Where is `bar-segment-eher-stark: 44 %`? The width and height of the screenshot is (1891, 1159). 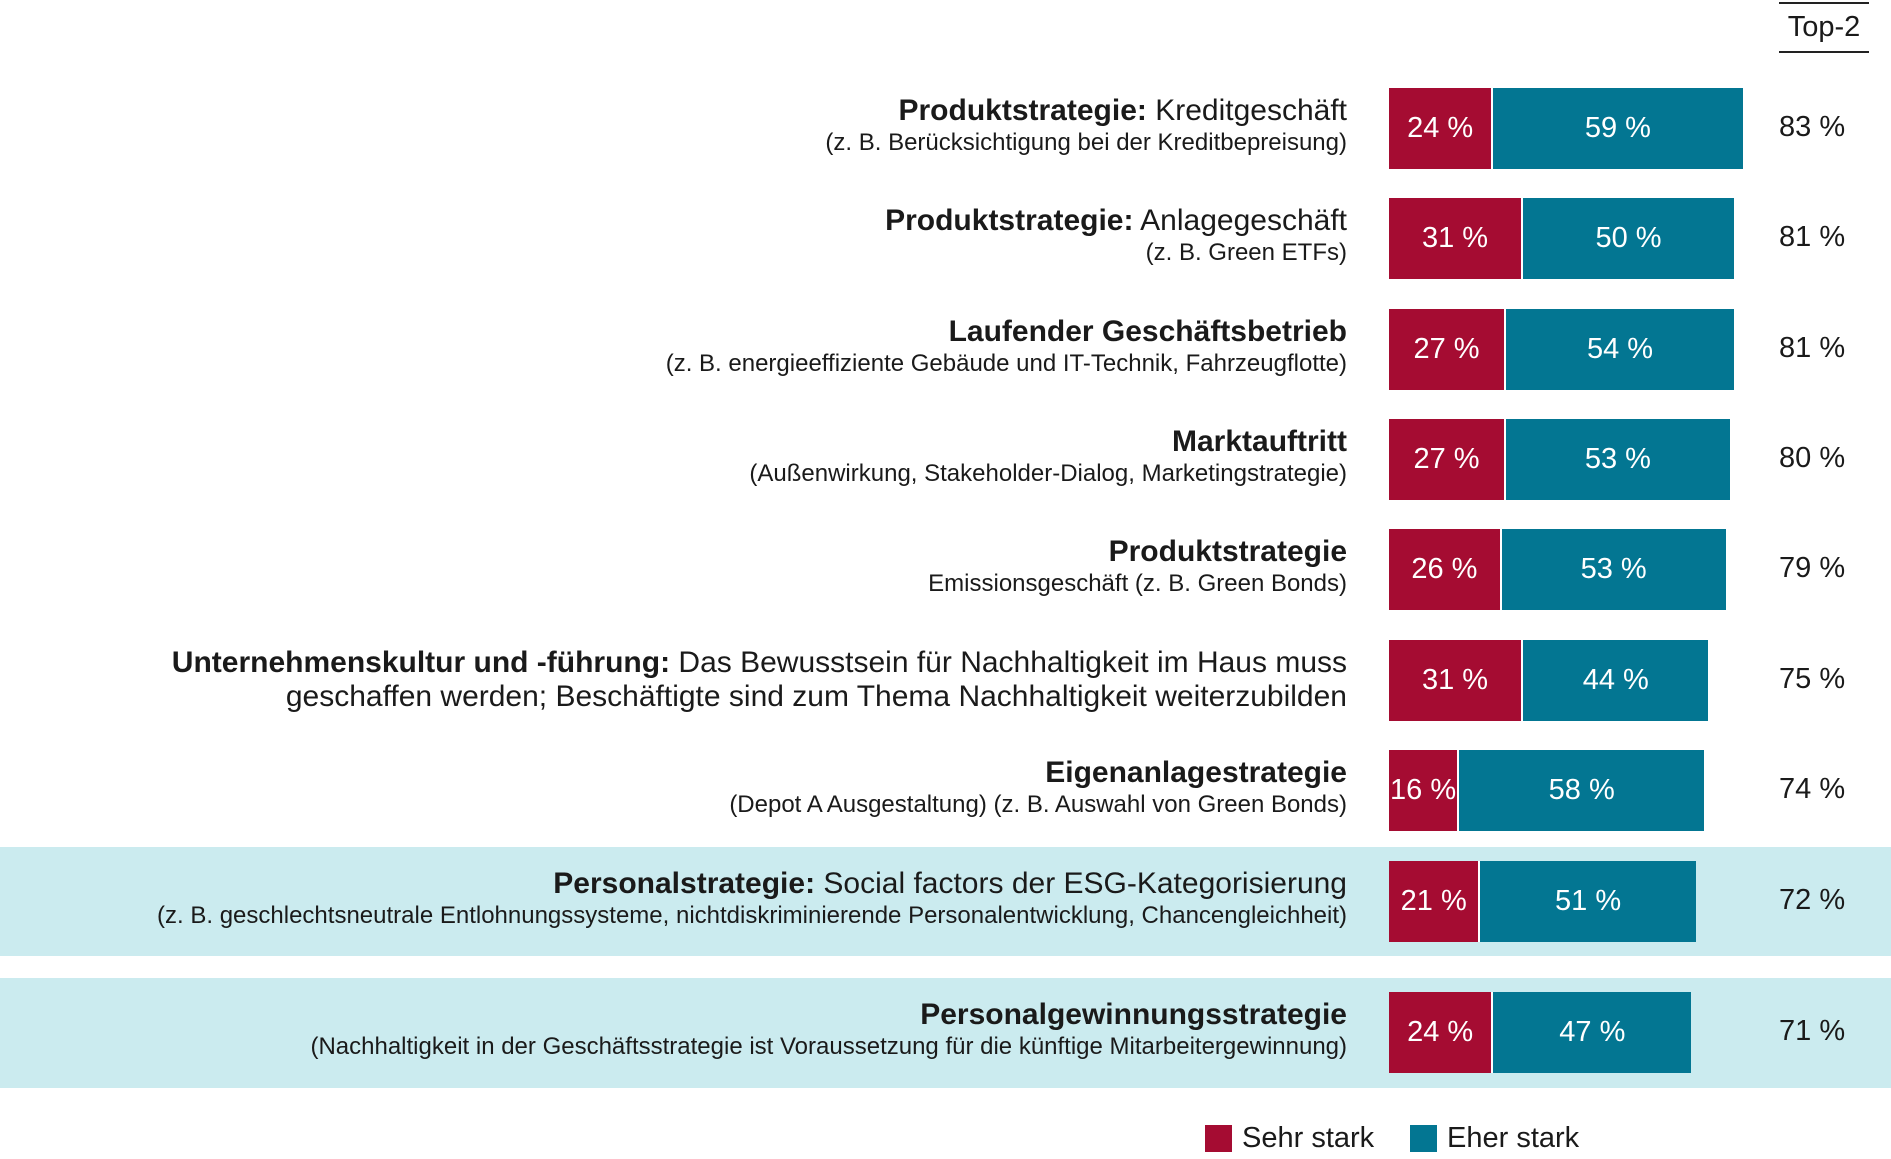
bar-segment-eher-stark: 44 % is located at coordinates (1615, 680).